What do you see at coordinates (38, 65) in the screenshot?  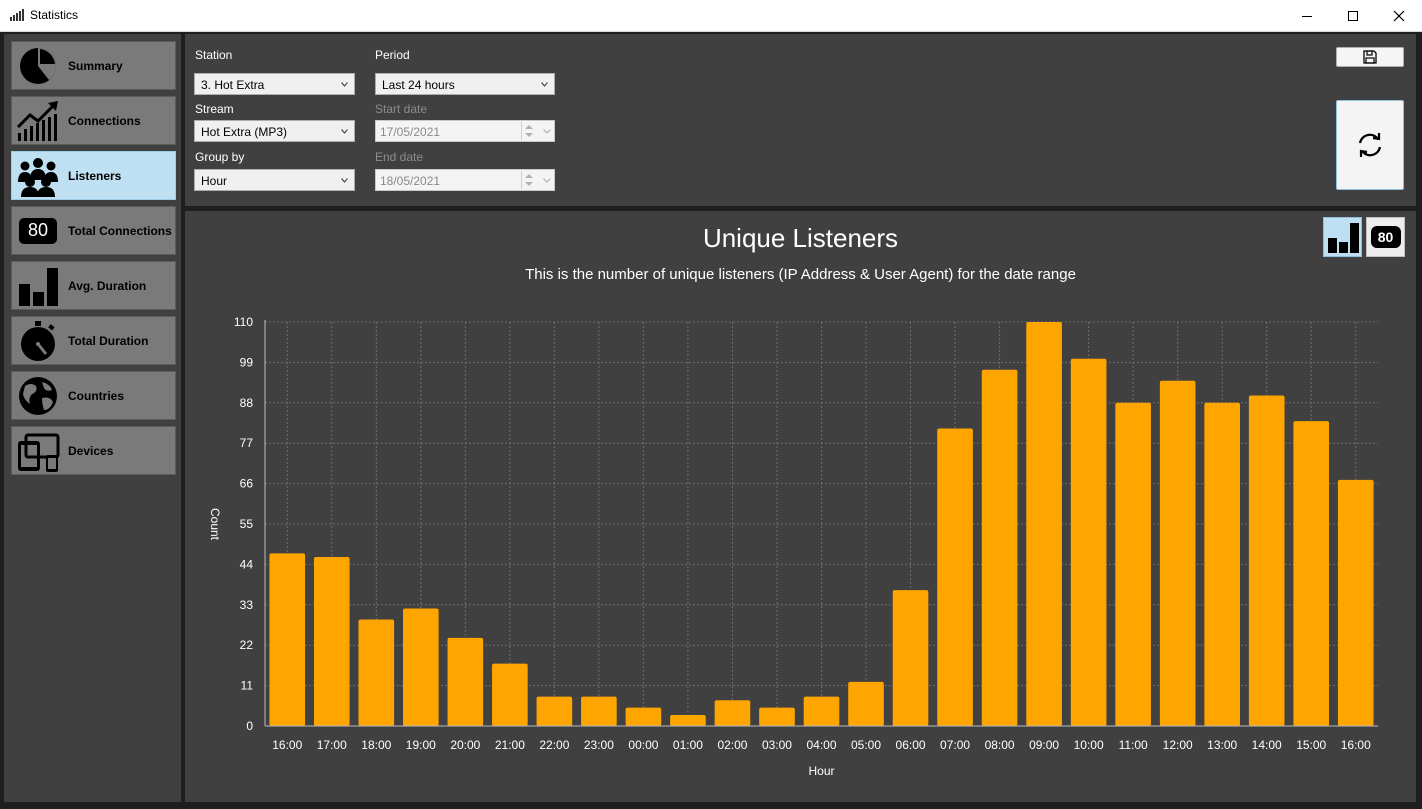 I see `pie-chart-icon` at bounding box center [38, 65].